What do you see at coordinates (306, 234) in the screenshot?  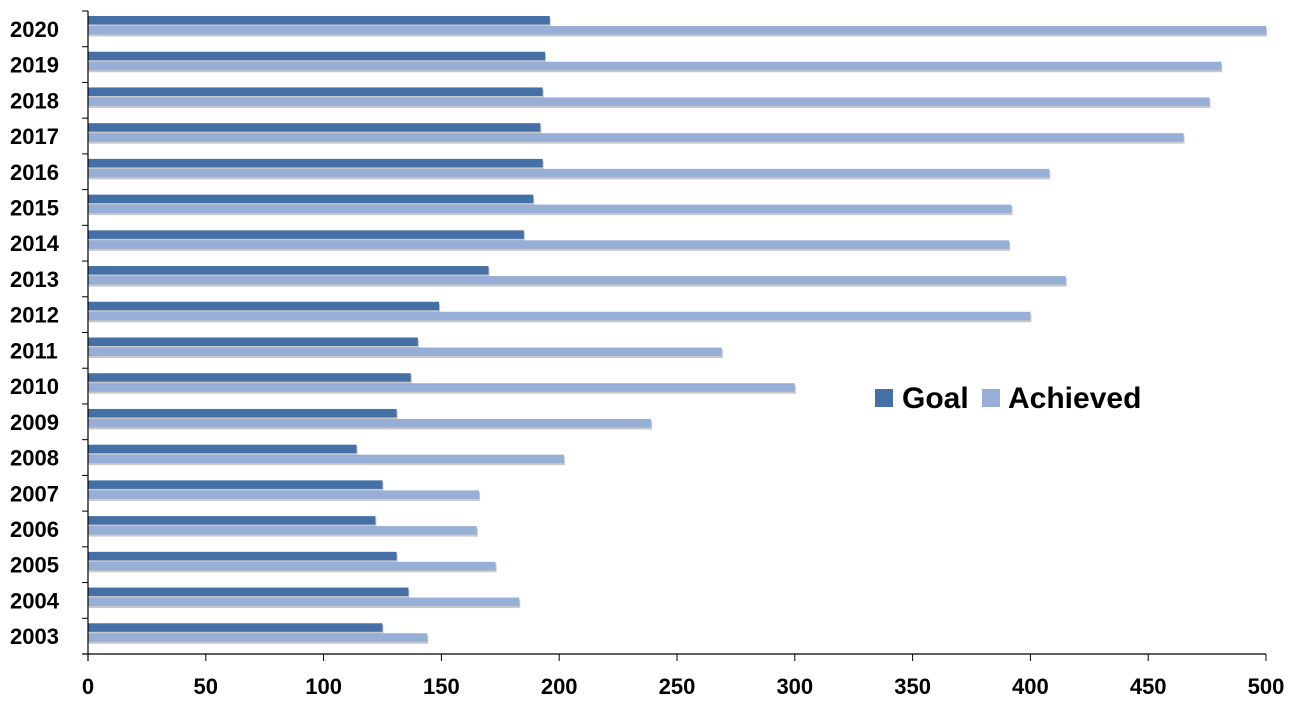 I see `bar-goal-2014` at bounding box center [306, 234].